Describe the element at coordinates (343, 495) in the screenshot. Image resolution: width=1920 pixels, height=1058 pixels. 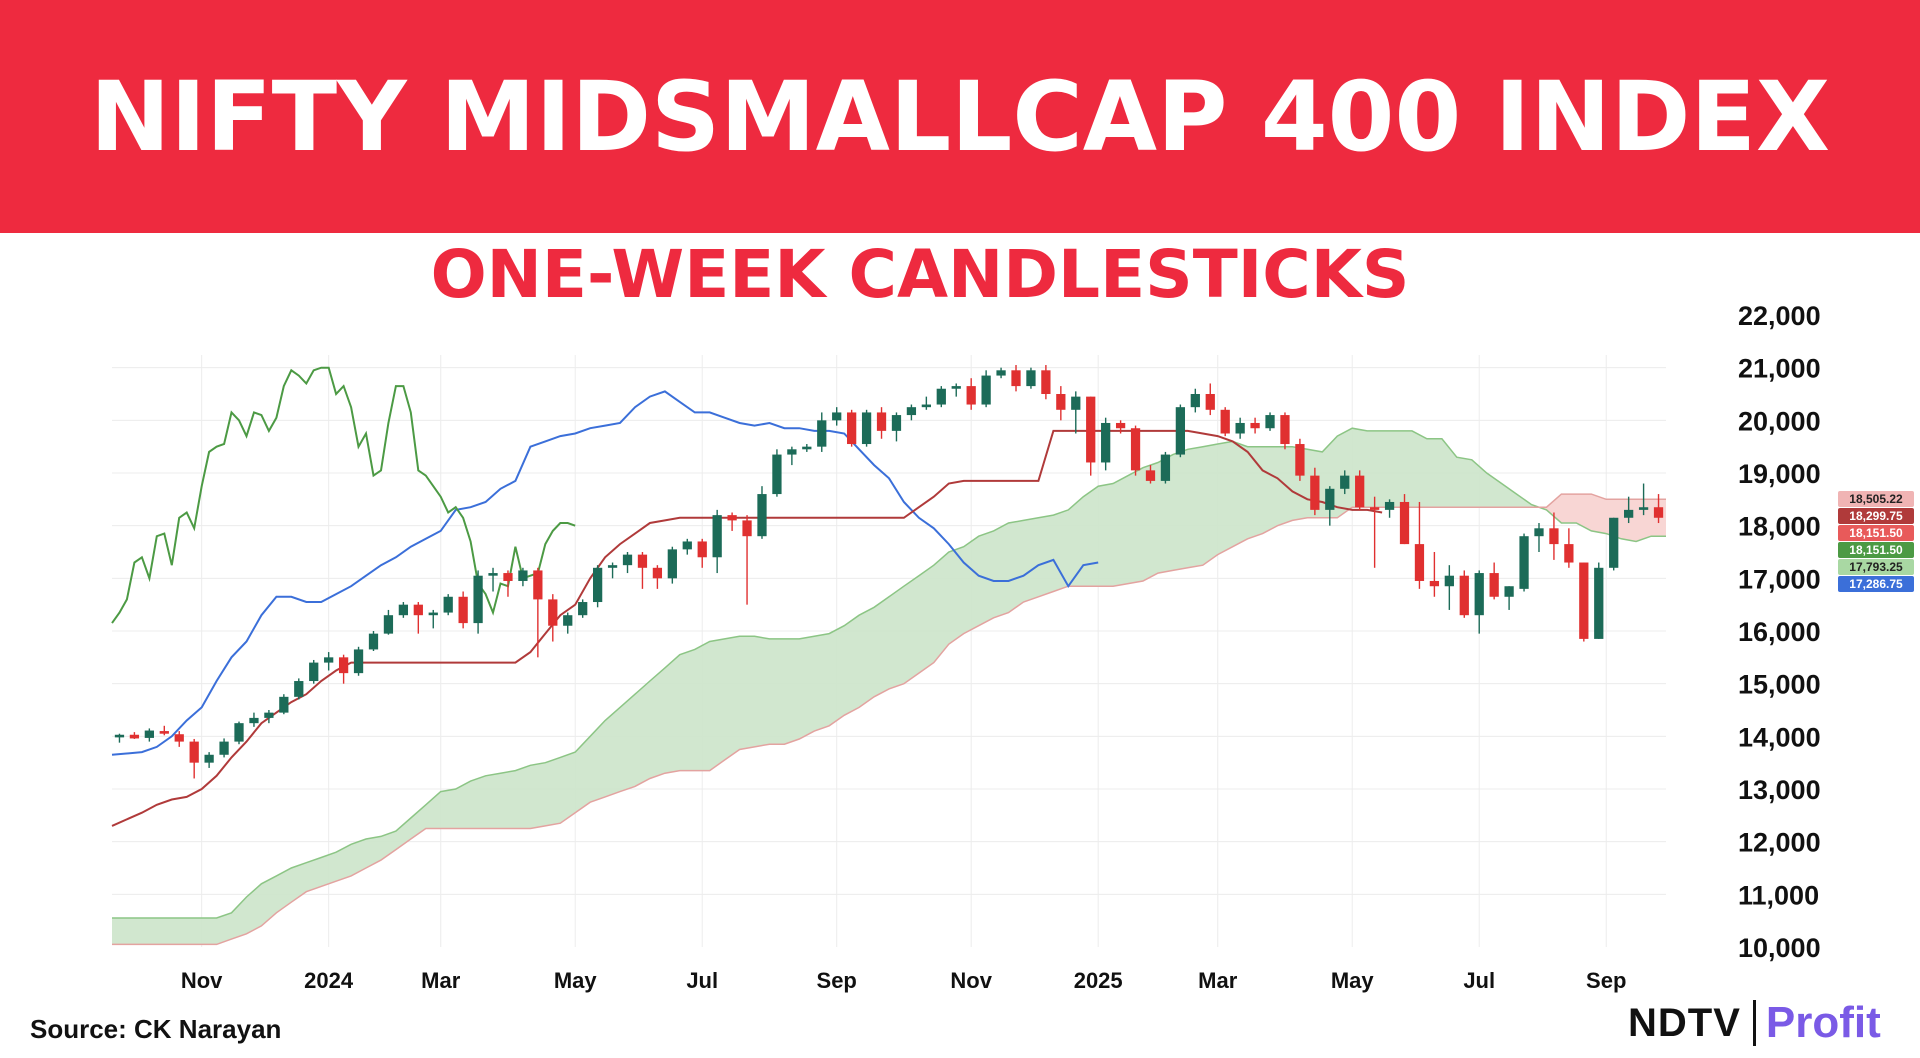
I see `lagging-span-line` at that location.